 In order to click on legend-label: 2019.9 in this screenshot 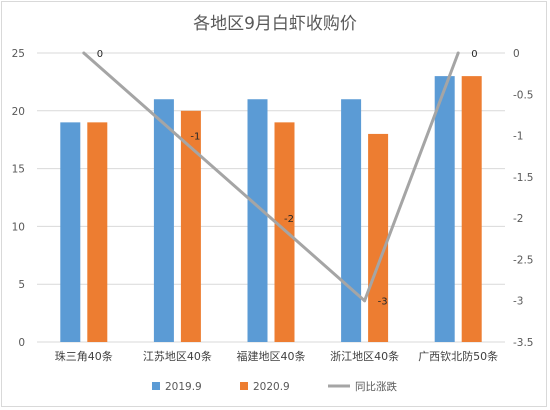, I will do `click(183, 387)`.